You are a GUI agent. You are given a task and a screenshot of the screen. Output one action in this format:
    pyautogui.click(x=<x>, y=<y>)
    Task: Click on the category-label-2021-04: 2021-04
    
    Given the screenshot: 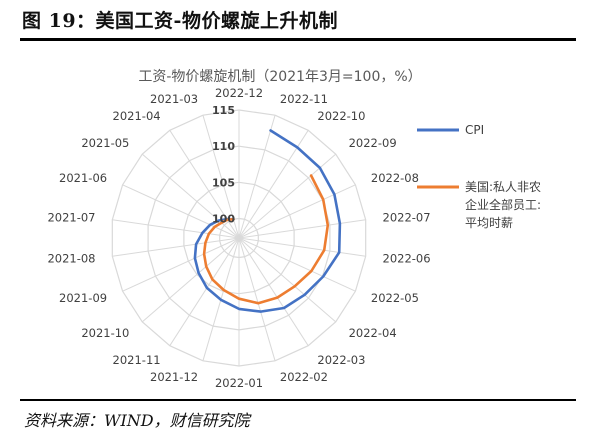 What is the action you would take?
    pyautogui.click(x=137, y=116)
    